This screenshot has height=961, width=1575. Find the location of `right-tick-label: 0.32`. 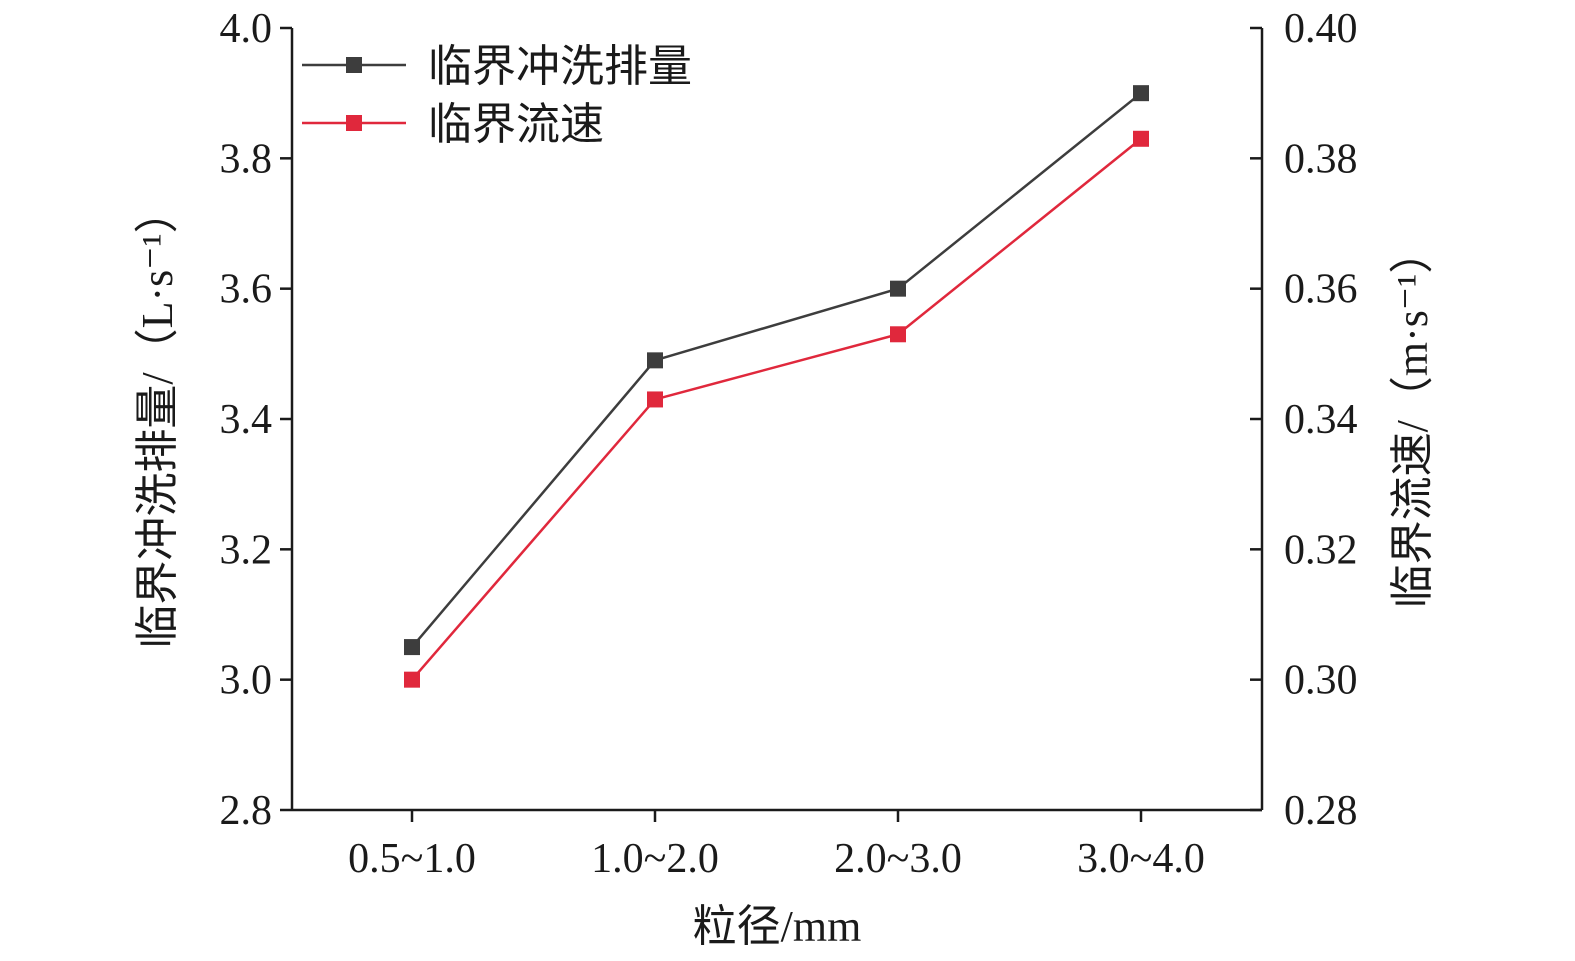

right-tick-label: 0.32 is located at coordinates (1321, 550).